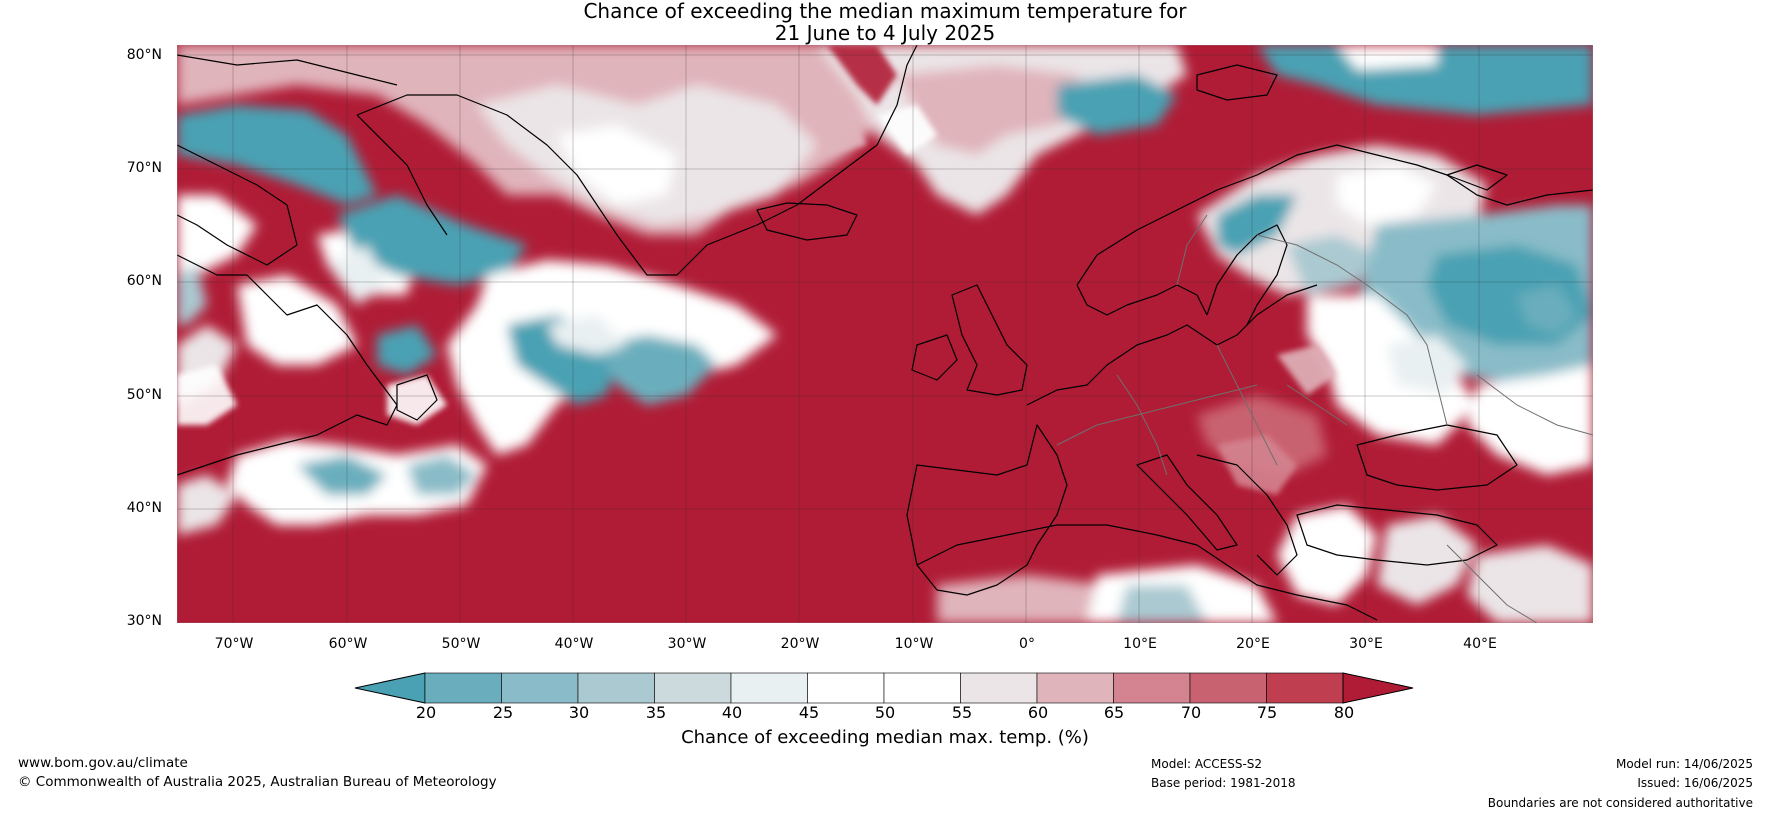 The image size is (1770, 816). What do you see at coordinates (348, 644) in the screenshot?
I see `lon-label-60w: 60°W` at bounding box center [348, 644].